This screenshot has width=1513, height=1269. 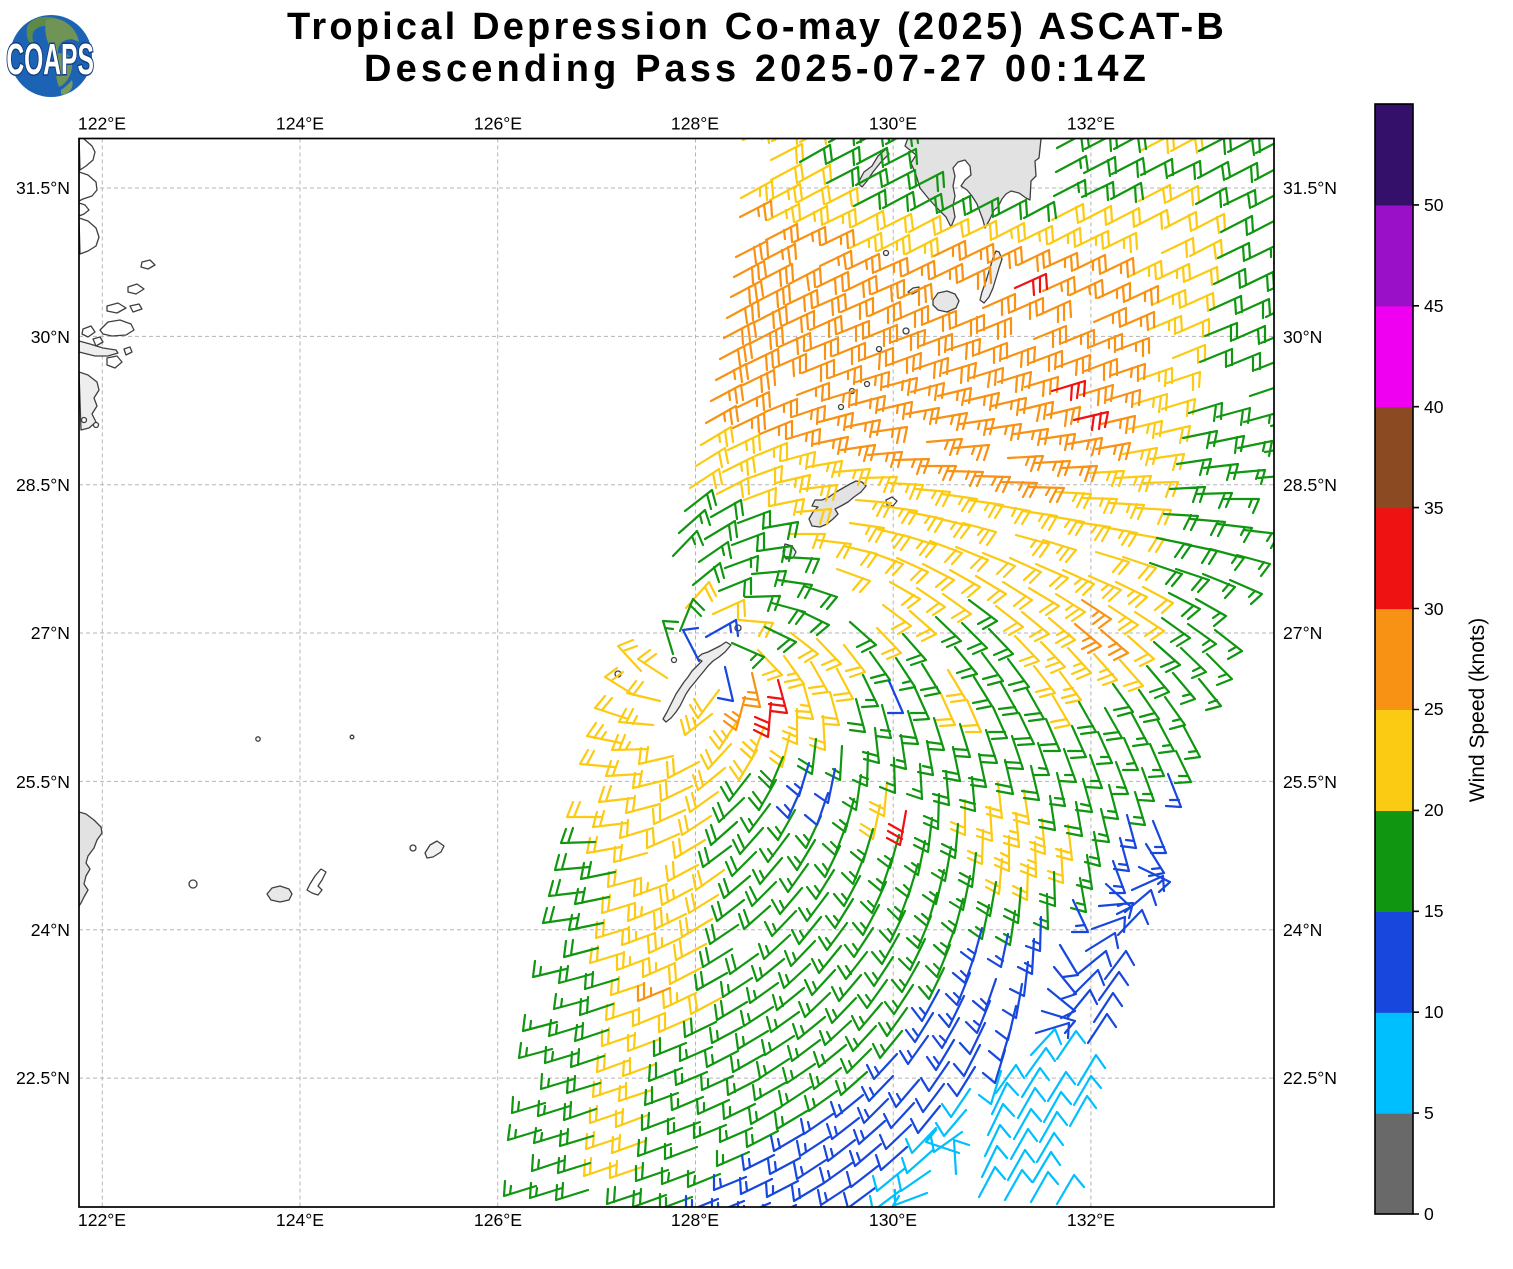 What do you see at coordinates (1434, 911) in the screenshot?
I see `svg-text: 15` at bounding box center [1434, 911].